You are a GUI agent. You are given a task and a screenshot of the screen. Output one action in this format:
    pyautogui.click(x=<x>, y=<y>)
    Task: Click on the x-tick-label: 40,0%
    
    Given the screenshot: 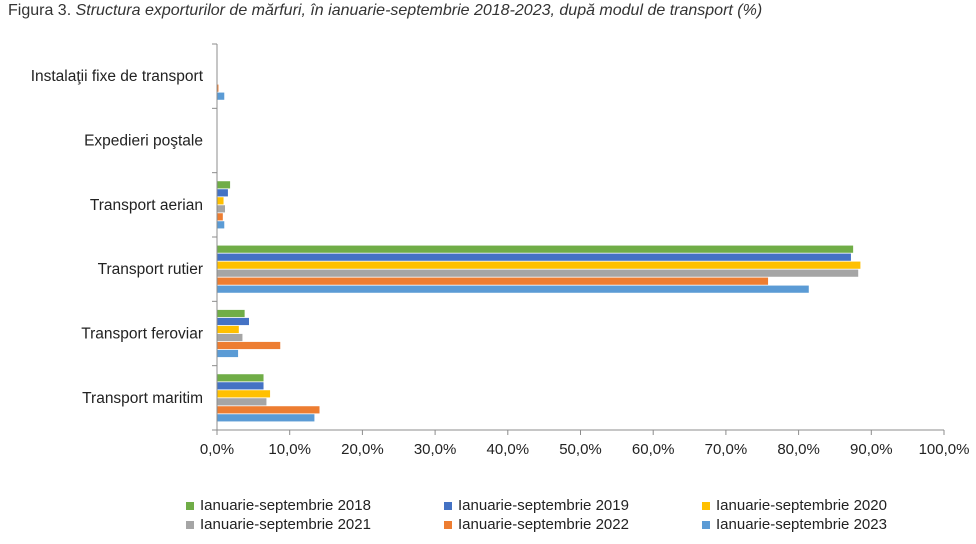 What is the action you would take?
    pyautogui.click(x=508, y=449)
    